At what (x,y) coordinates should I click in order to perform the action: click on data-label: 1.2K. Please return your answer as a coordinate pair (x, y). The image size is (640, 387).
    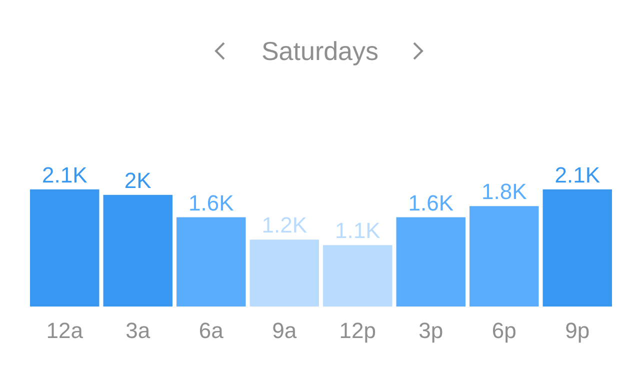
    Looking at the image, I should click on (285, 225).